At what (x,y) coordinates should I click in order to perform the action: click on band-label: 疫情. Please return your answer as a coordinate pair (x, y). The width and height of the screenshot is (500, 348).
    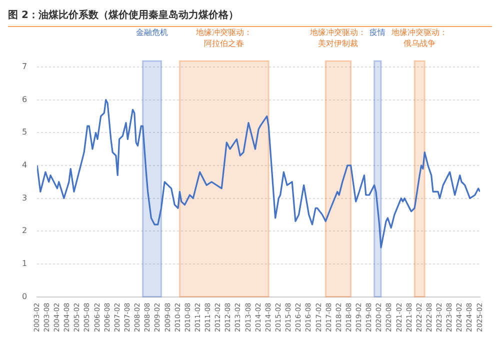
    Looking at the image, I should click on (378, 33).